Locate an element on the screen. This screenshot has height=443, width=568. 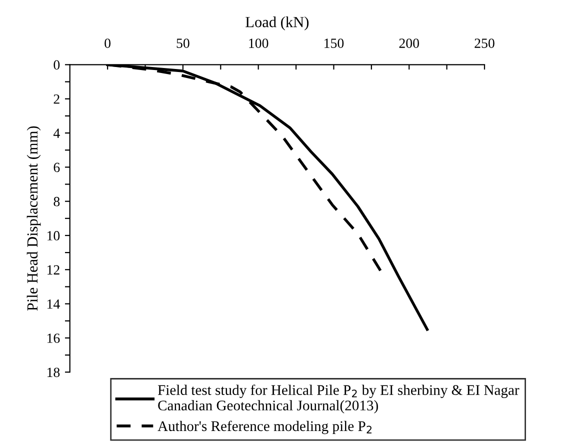
y-tick-label: 16 is located at coordinates (53, 338).